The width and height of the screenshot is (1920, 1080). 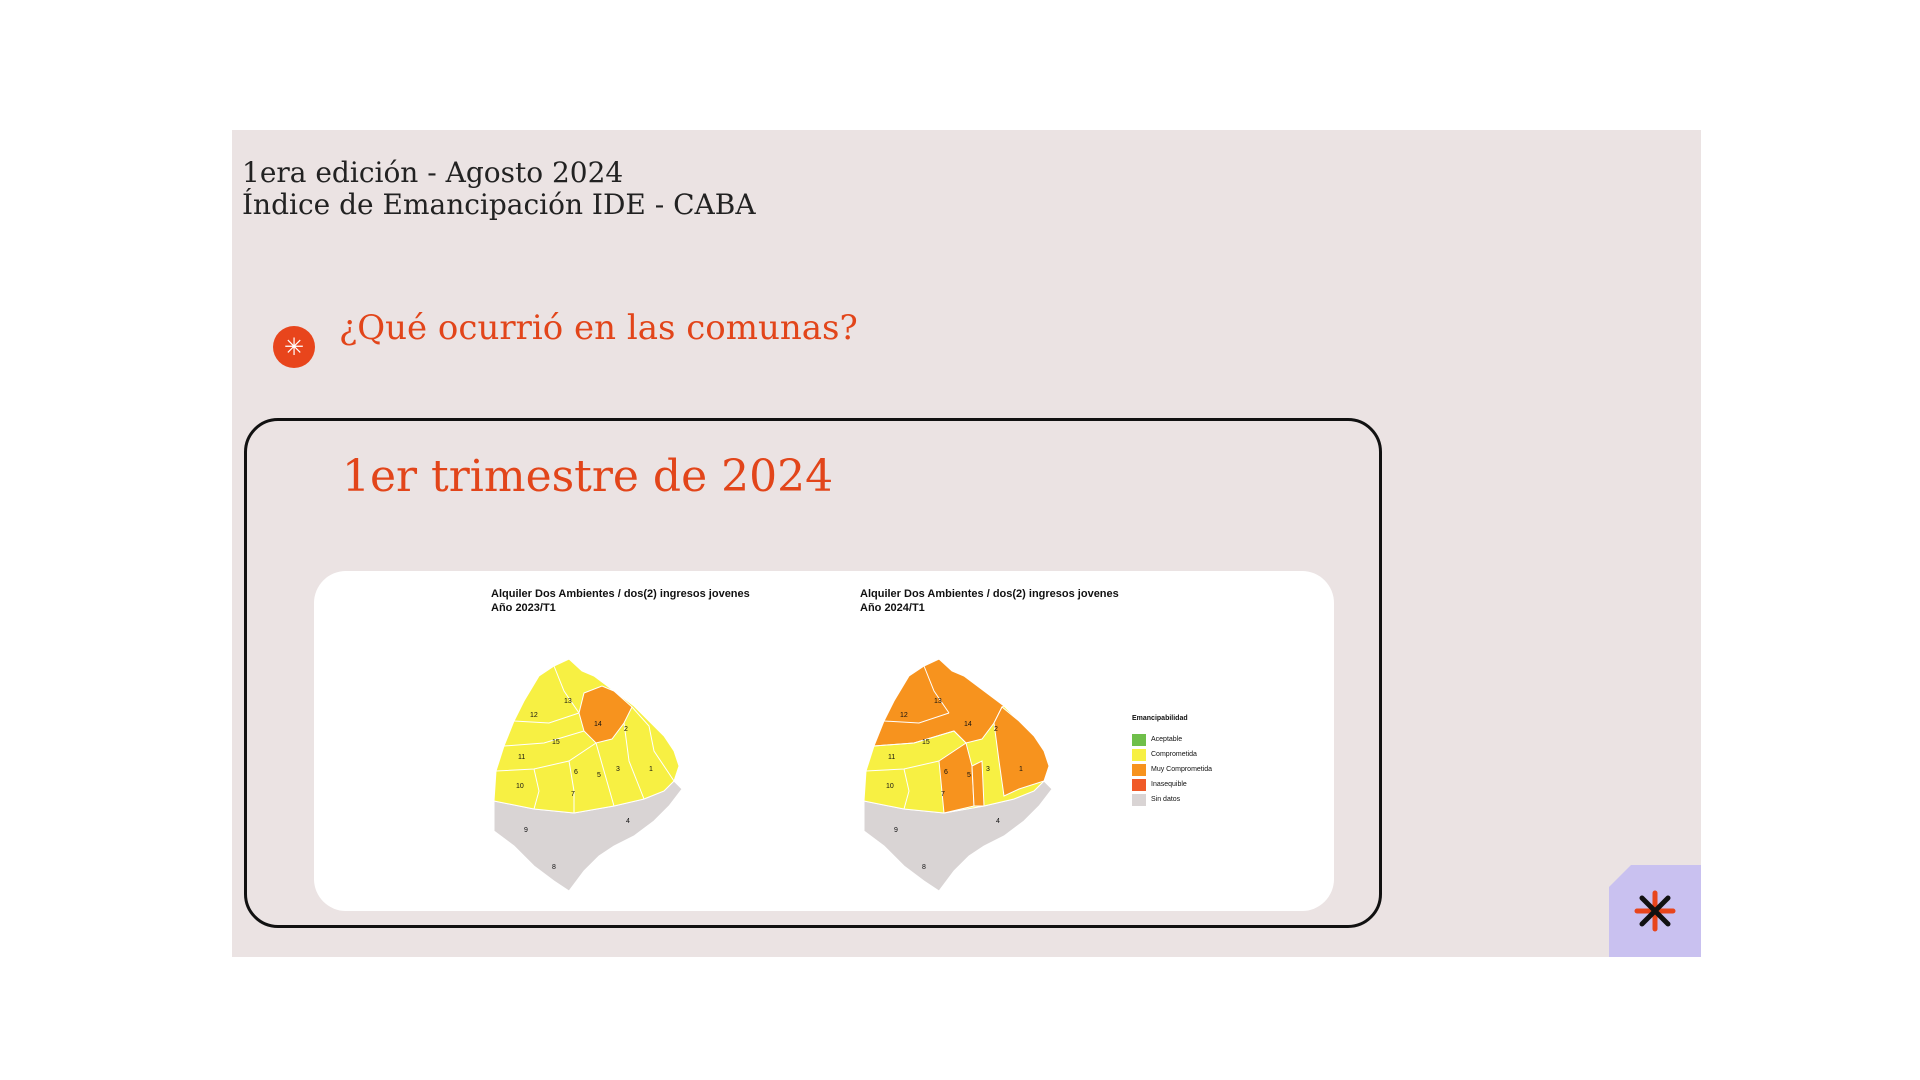 What do you see at coordinates (958, 775) in the screenshot?
I see `map-2024: 1 2 3 4 5 6 7 8 9 10 11 12 13 14 15` at bounding box center [958, 775].